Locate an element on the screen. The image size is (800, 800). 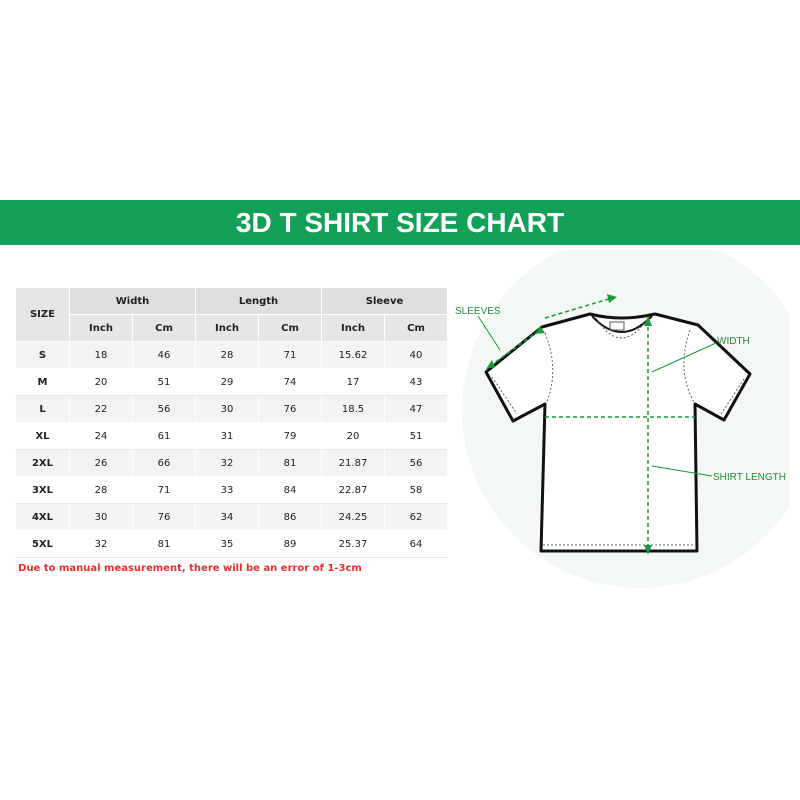
size-row: 3XL 28 71 33 84 22.87 58 is located at coordinates (231, 490).